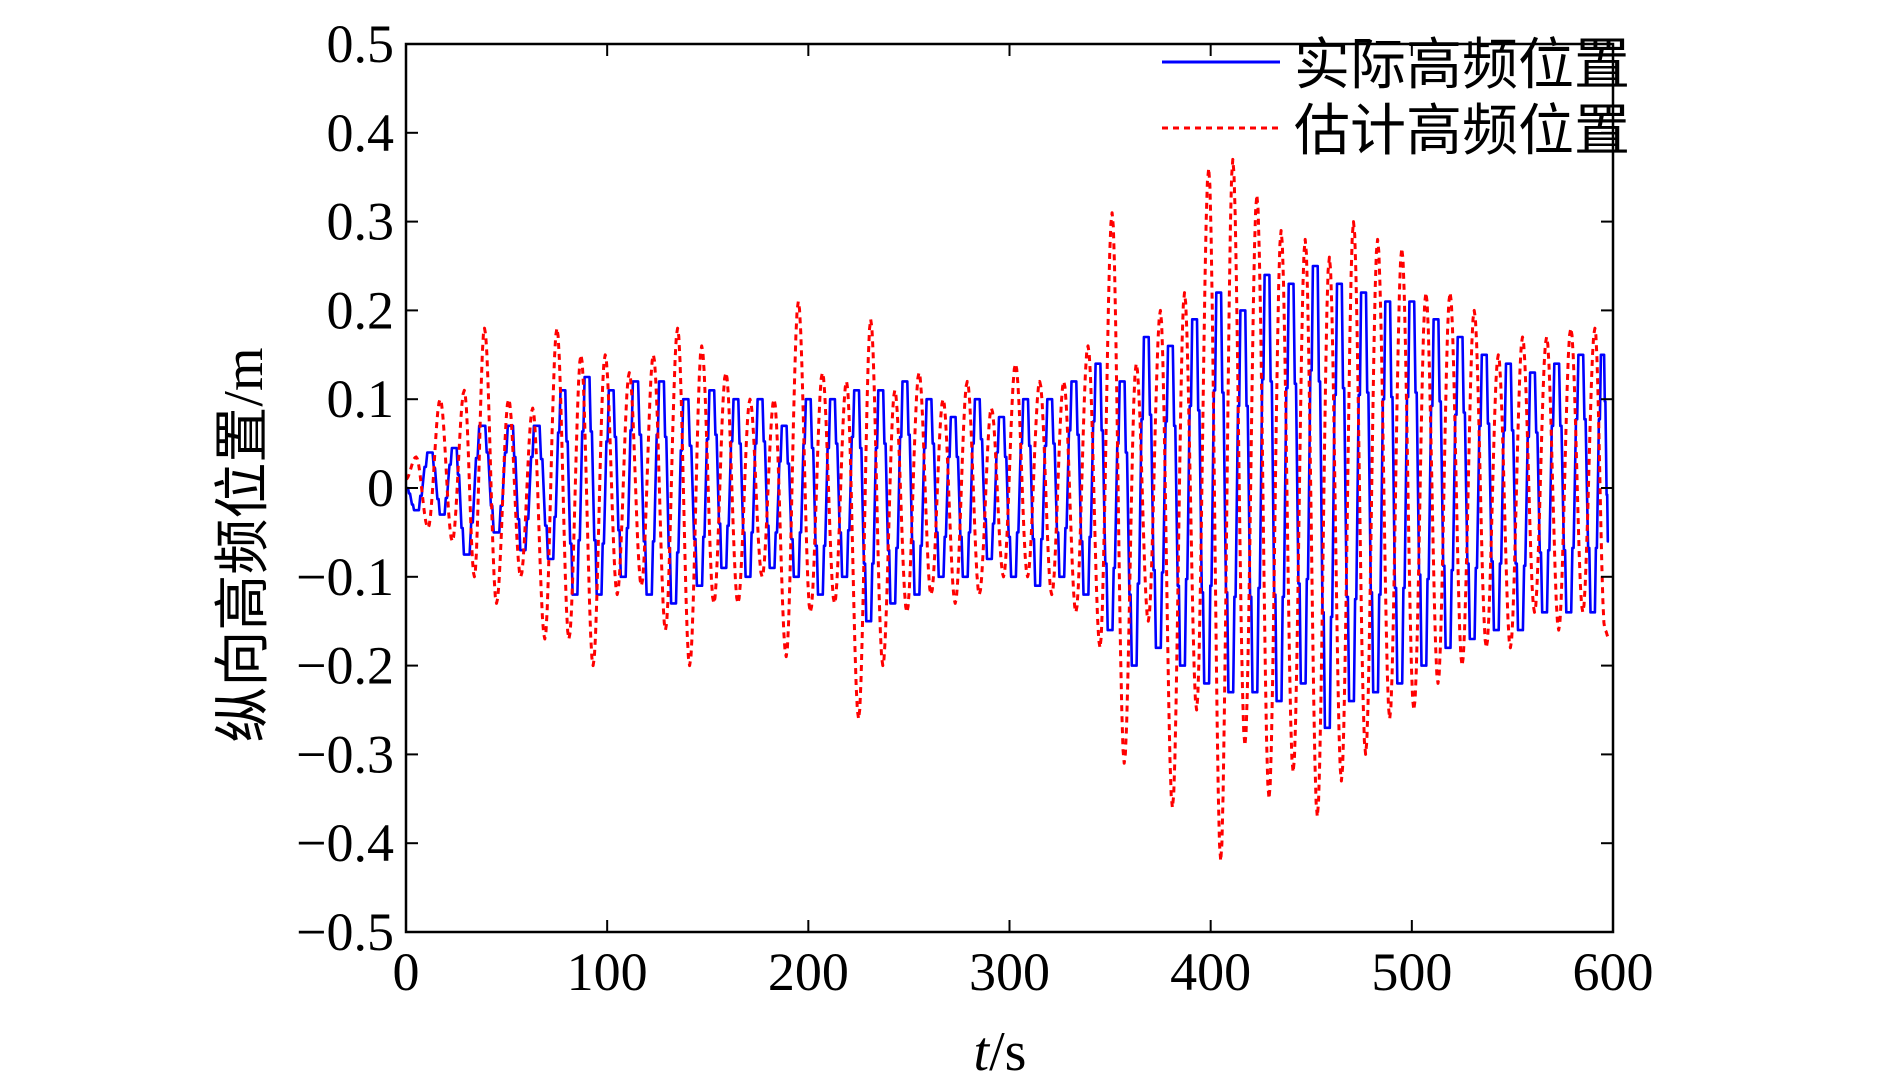  Describe the element at coordinates (345, 932) in the screenshot. I see `y-tick-label: −0.5` at that location.